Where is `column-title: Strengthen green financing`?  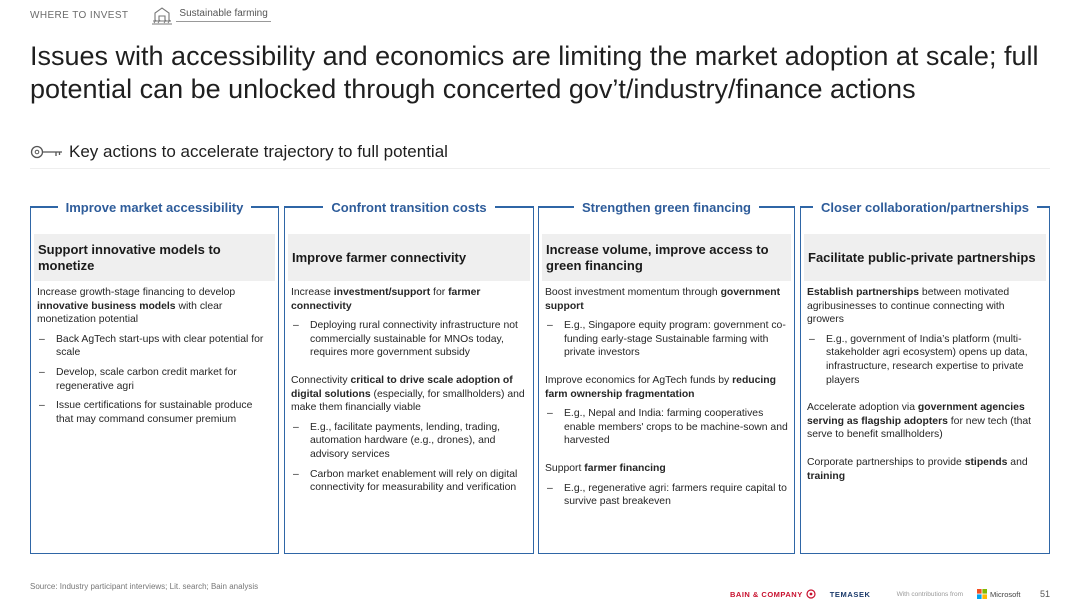 column-title: Strengthen green financing is located at coordinates (666, 207).